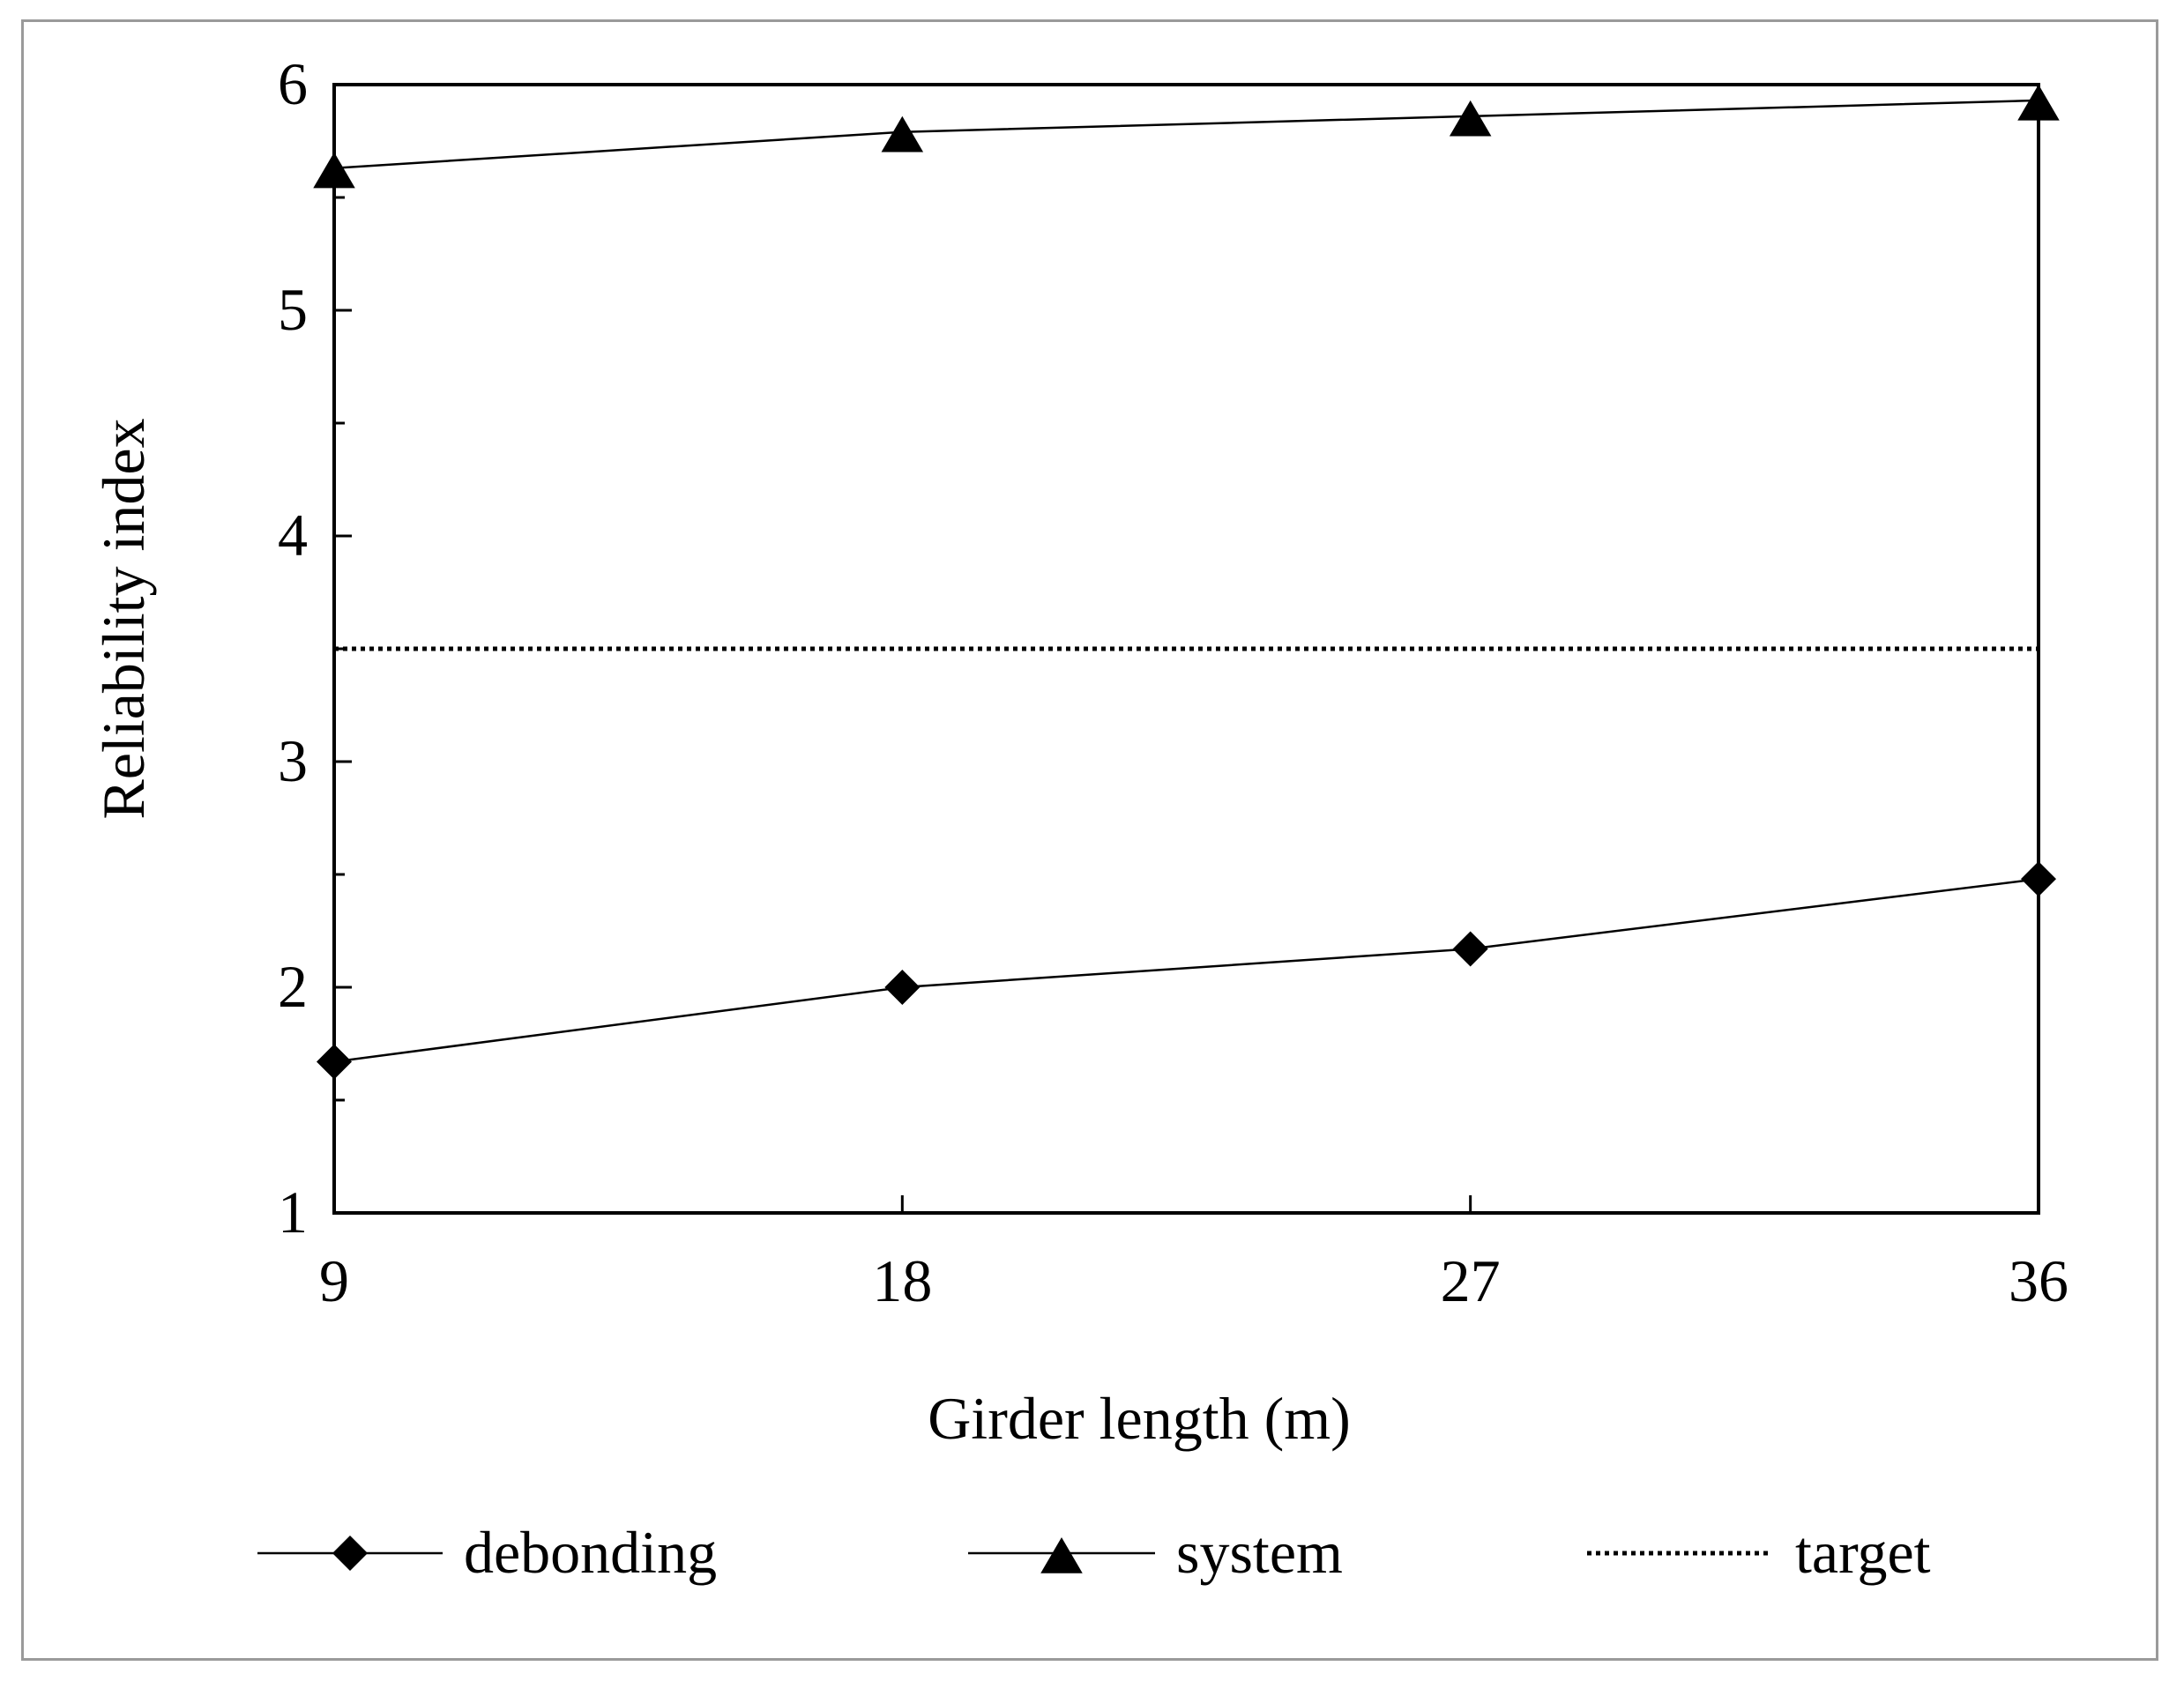 Image resolution: width=2184 pixels, height=1681 pixels. I want to click on legend-label-debonding: debonding, so click(590, 1552).